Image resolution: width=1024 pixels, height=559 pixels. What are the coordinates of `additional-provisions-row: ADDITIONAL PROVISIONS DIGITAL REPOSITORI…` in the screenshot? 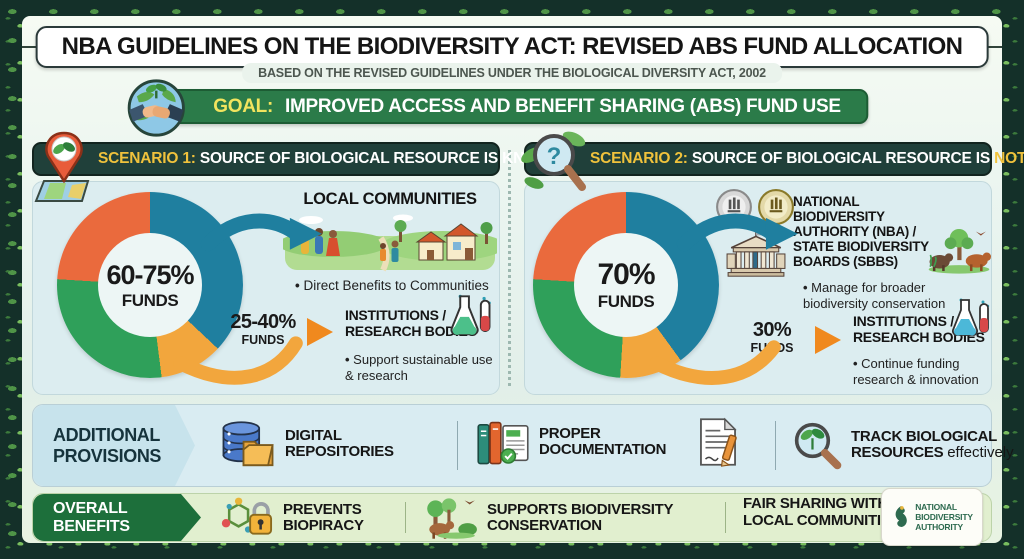 It's located at (523, 445).